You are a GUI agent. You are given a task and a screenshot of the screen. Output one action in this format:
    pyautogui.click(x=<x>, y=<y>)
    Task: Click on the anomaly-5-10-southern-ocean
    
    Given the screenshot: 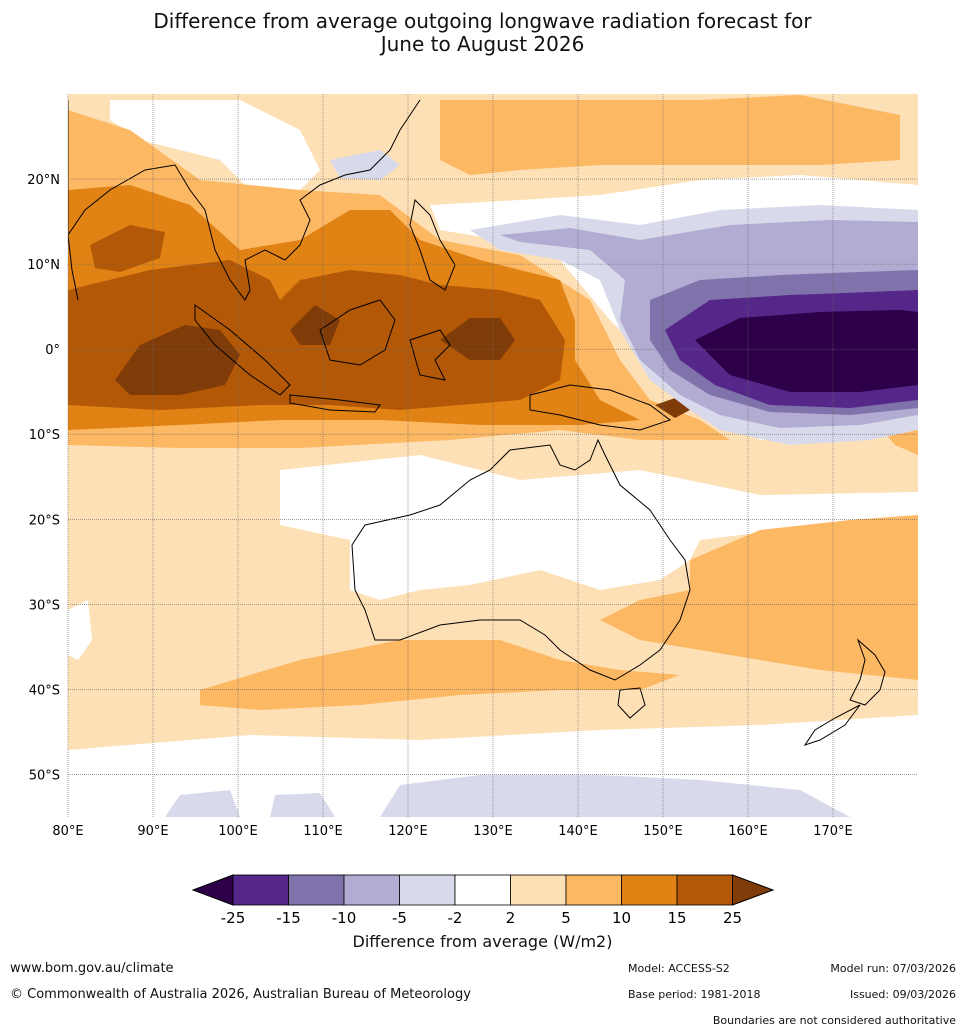 What is the action you would take?
    pyautogui.click(x=440, y=675)
    